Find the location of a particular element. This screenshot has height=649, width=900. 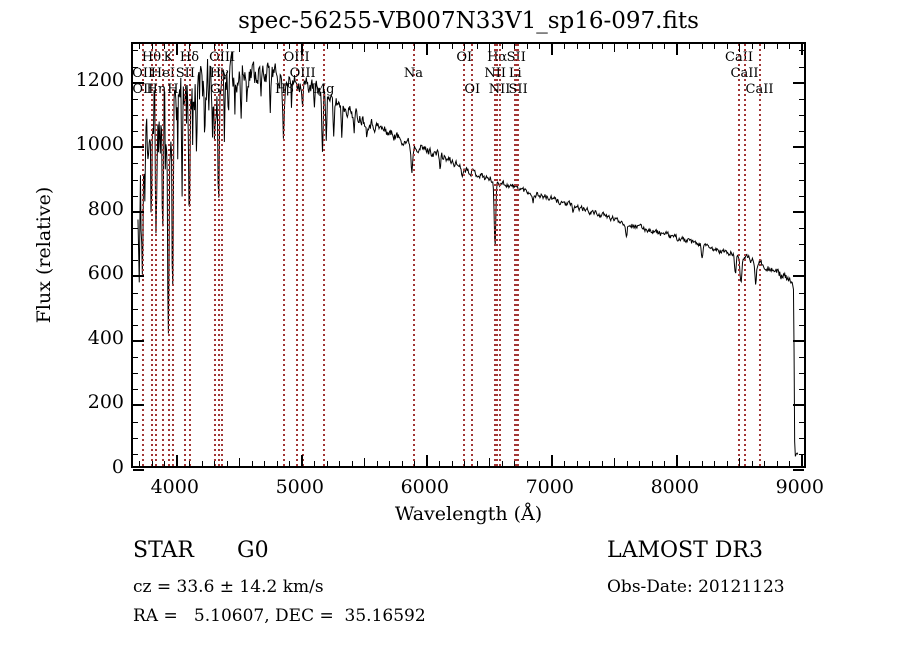

spectral-line-label: Mg is located at coordinates (323, 89).